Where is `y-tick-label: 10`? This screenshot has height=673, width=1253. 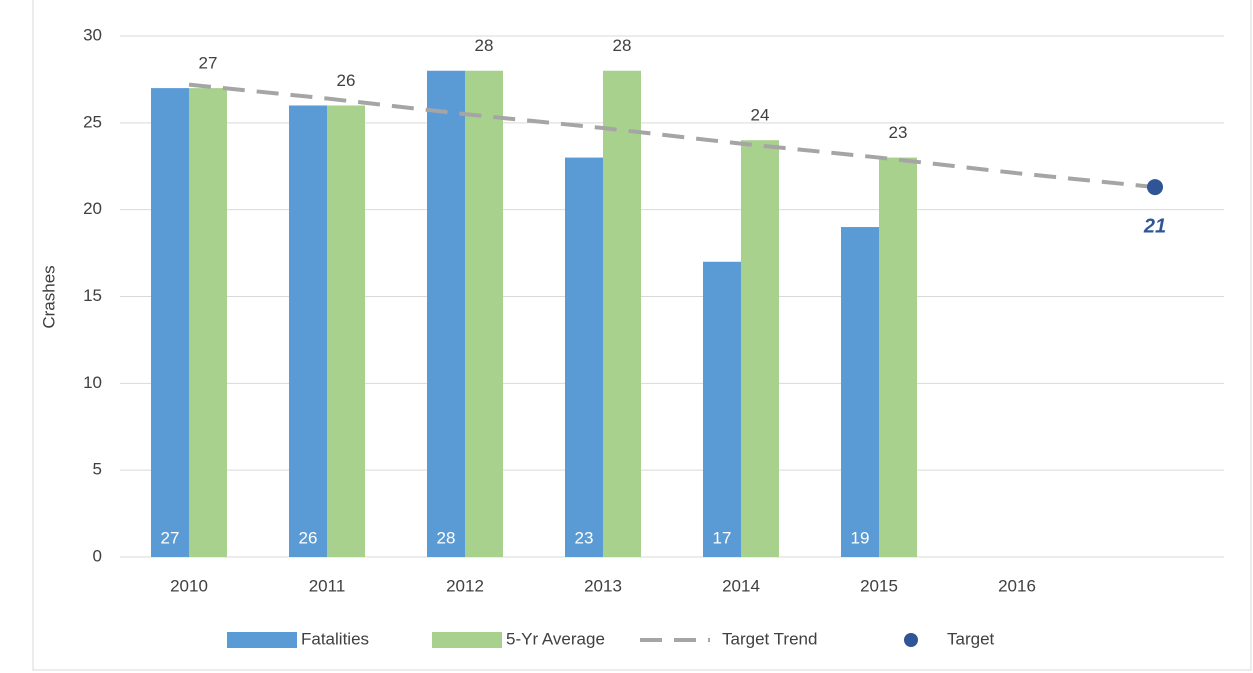 y-tick-label: 10 is located at coordinates (92, 382).